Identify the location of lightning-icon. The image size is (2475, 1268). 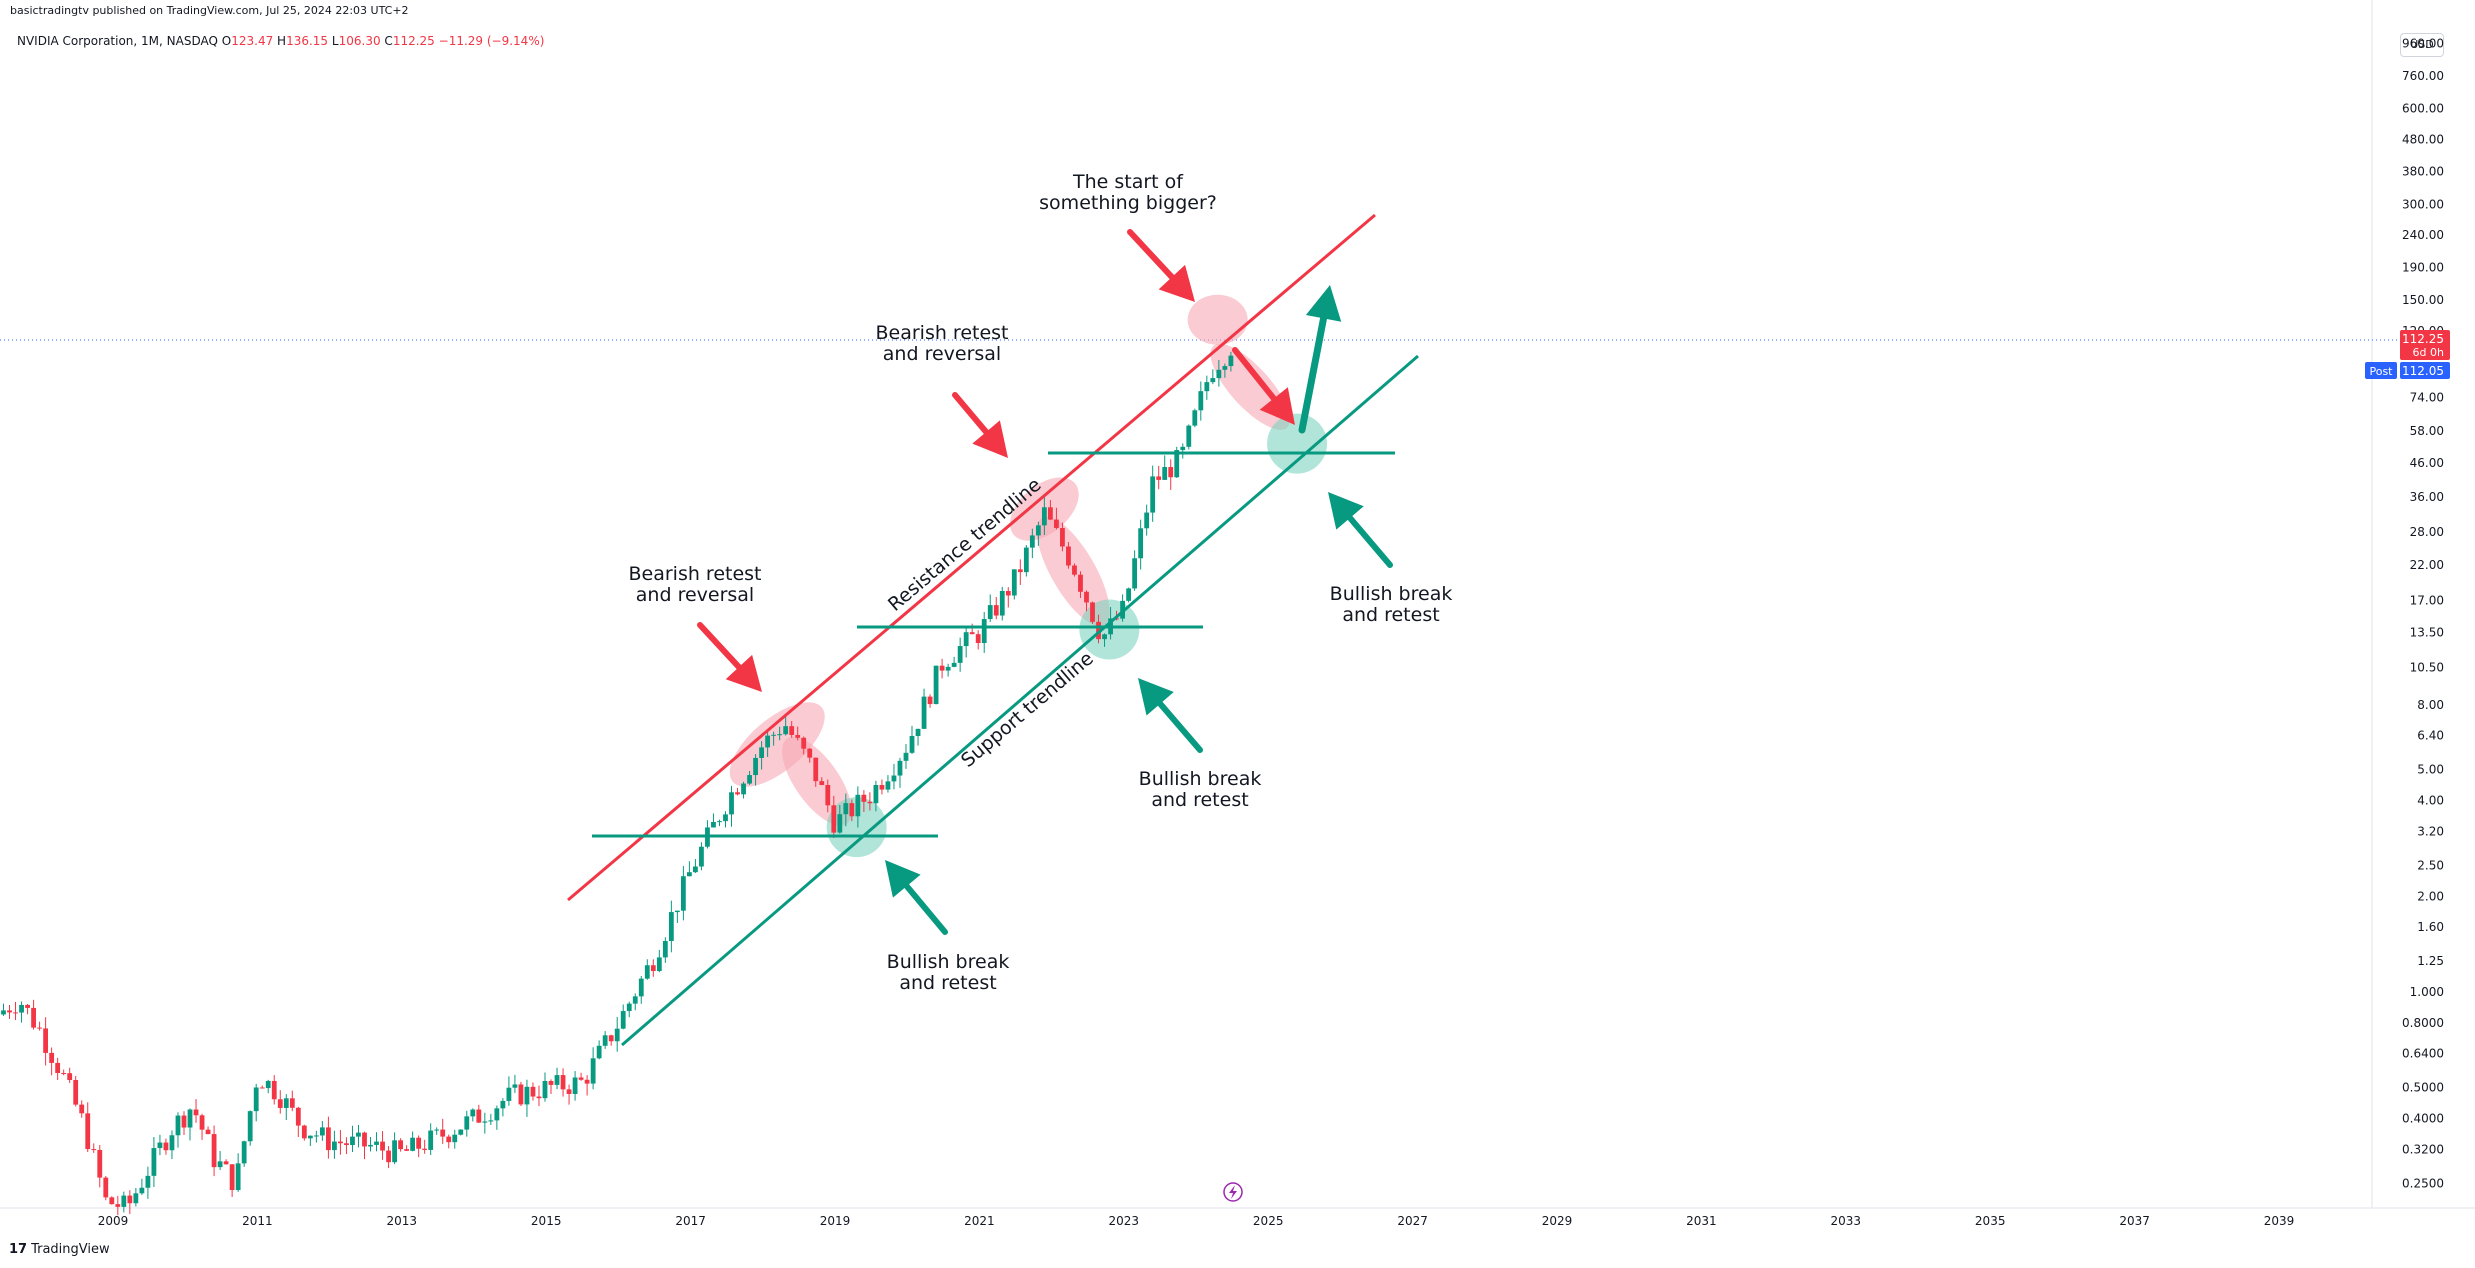
(1233, 1192).